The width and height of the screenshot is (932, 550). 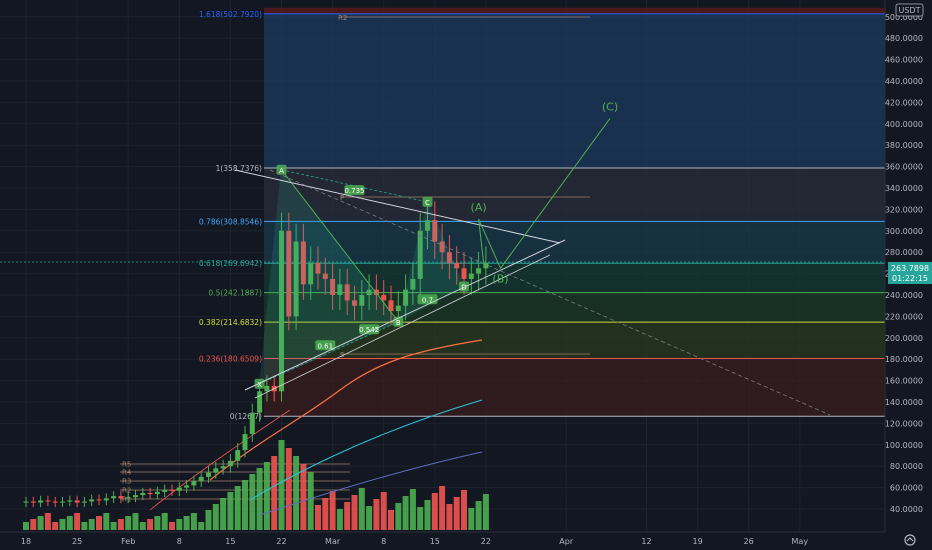 What do you see at coordinates (220, 460) in the screenshot?
I see `ma-red` at bounding box center [220, 460].